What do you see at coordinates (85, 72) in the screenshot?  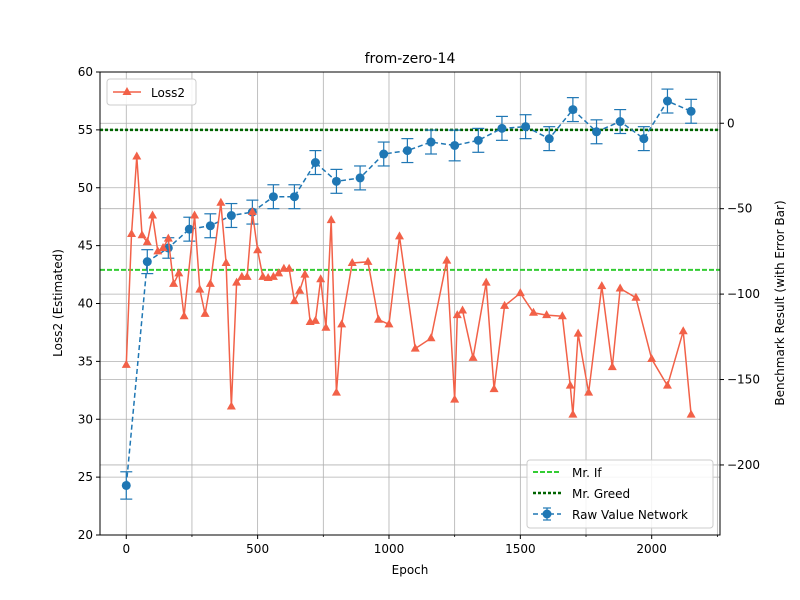 I see `left-y-tick-label: 60` at bounding box center [85, 72].